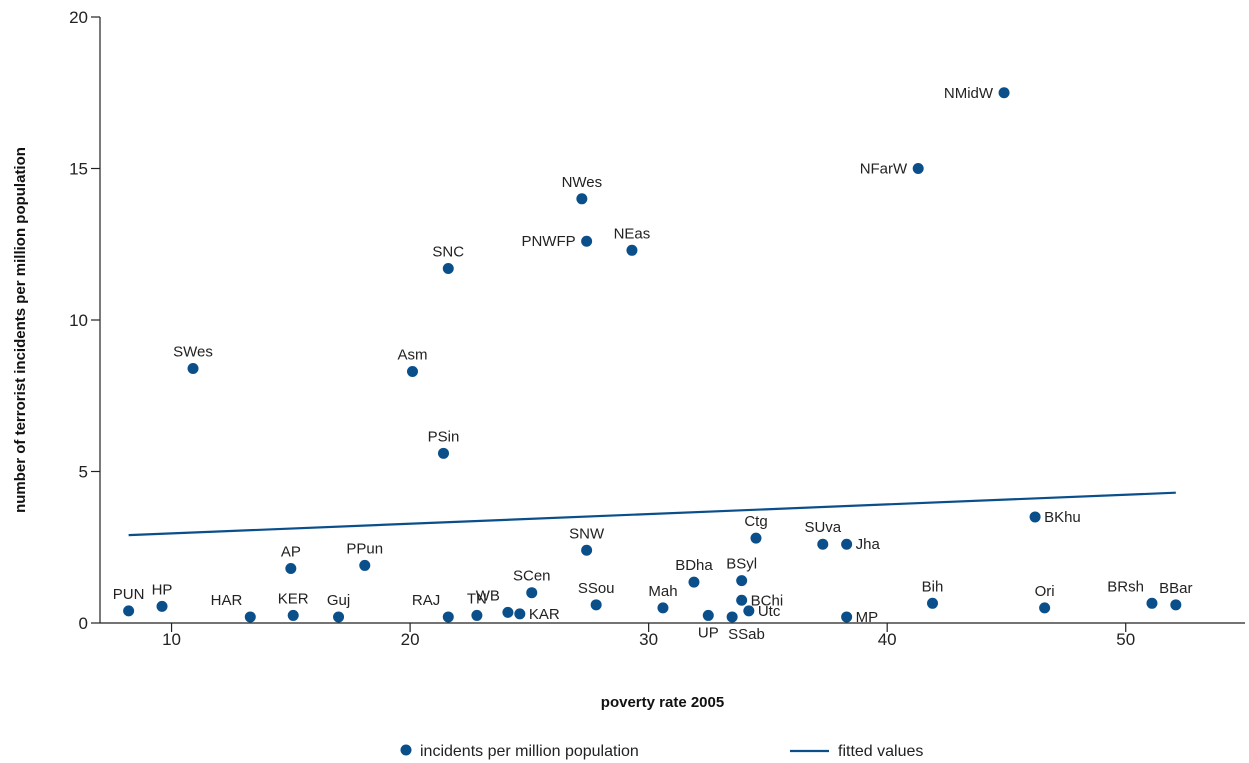 The image size is (1249, 763). What do you see at coordinates (755, 521) in the screenshot?
I see `data-point-label: Ctg` at bounding box center [755, 521].